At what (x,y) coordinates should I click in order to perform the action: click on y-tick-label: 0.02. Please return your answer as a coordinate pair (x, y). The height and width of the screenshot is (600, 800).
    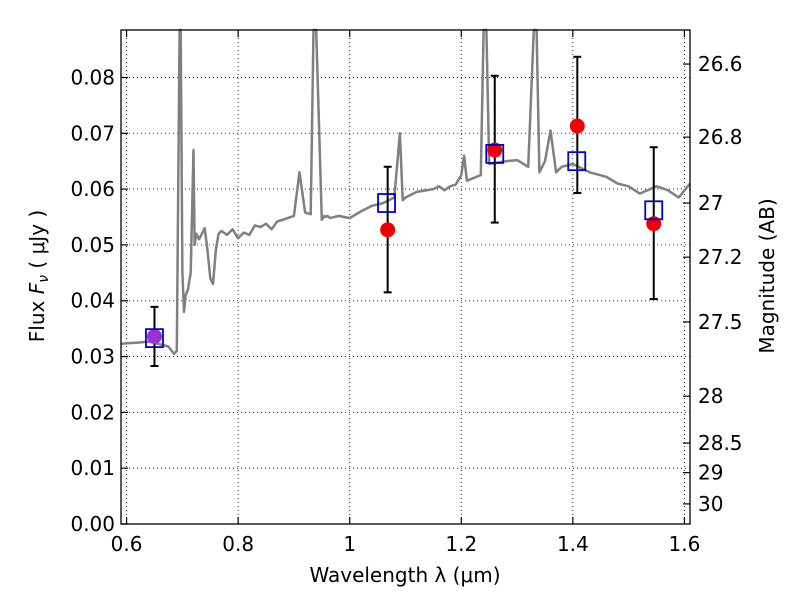
    Looking at the image, I should click on (92, 412).